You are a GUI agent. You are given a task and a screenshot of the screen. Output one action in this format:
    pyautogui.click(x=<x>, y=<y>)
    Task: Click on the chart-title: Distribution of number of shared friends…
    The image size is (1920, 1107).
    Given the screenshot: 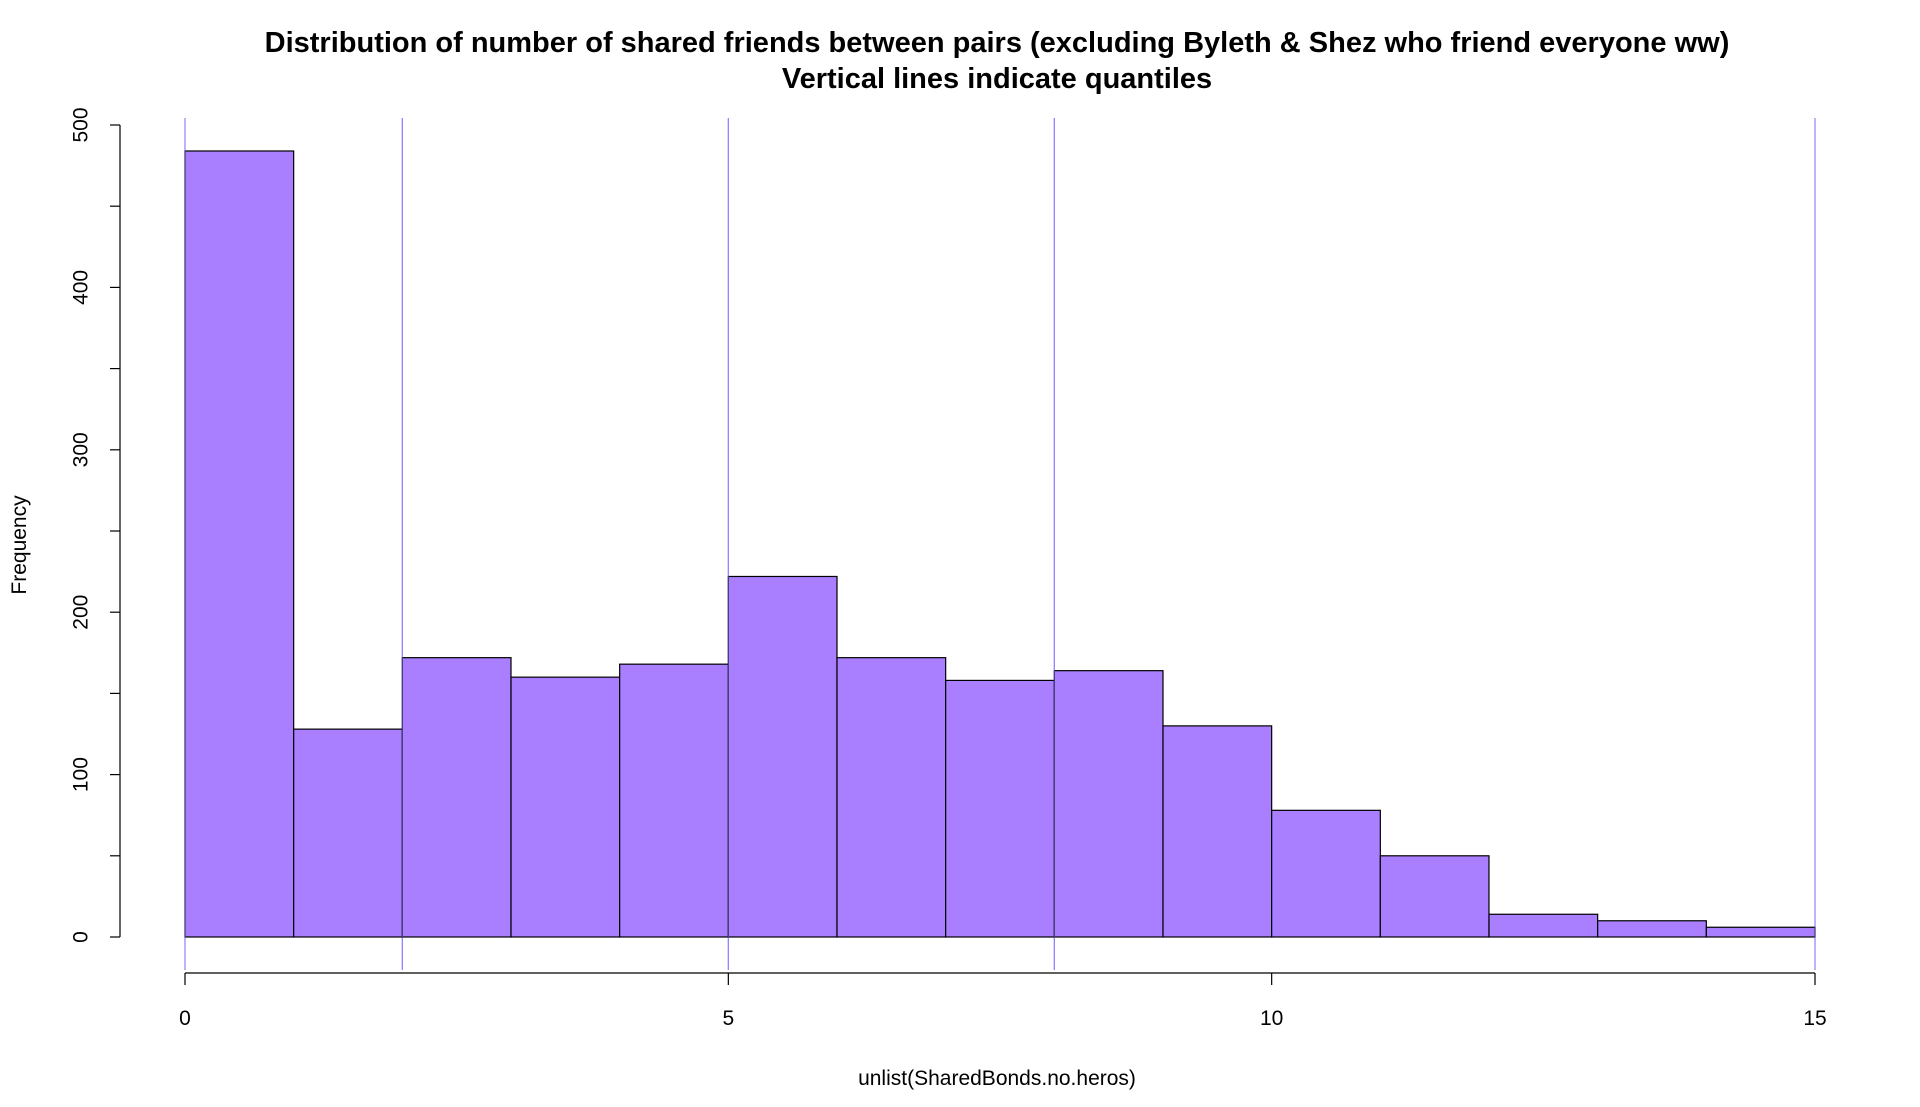 What is the action you would take?
    pyautogui.click(x=997, y=43)
    